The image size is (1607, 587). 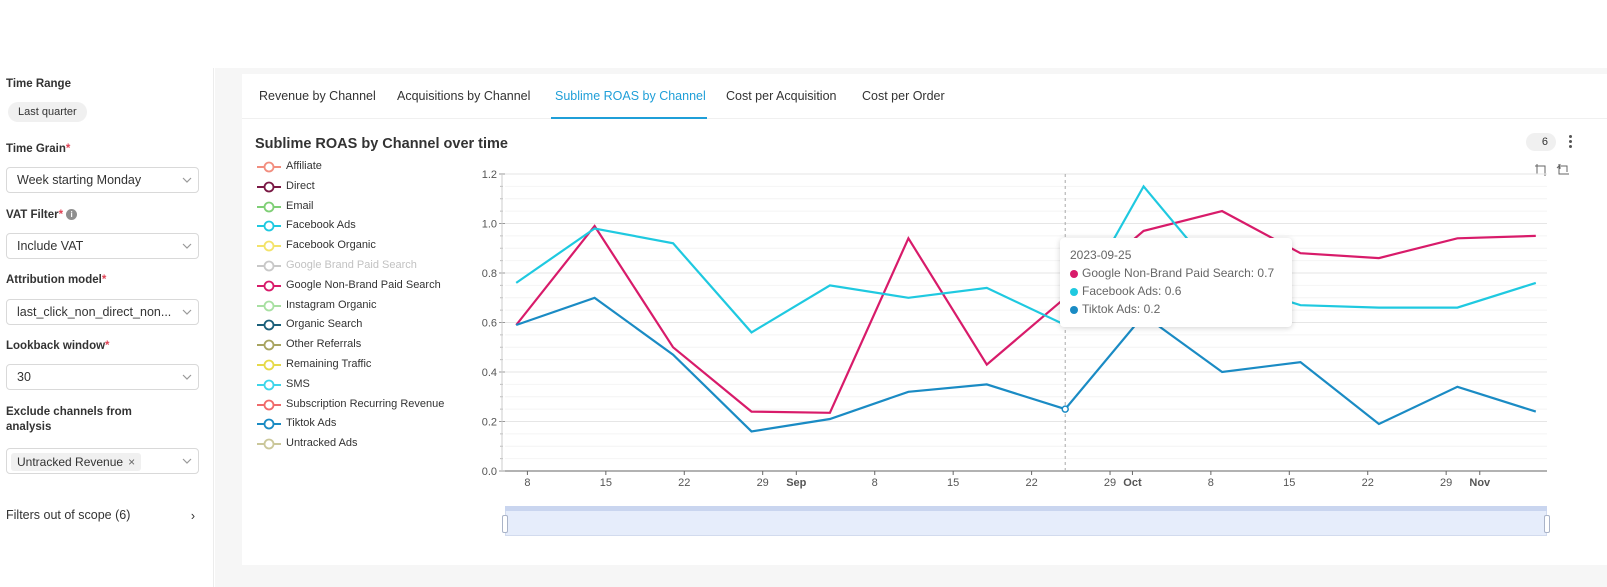 What do you see at coordinates (1026, 508) in the screenshot?
I see `data-zoom-bar` at bounding box center [1026, 508].